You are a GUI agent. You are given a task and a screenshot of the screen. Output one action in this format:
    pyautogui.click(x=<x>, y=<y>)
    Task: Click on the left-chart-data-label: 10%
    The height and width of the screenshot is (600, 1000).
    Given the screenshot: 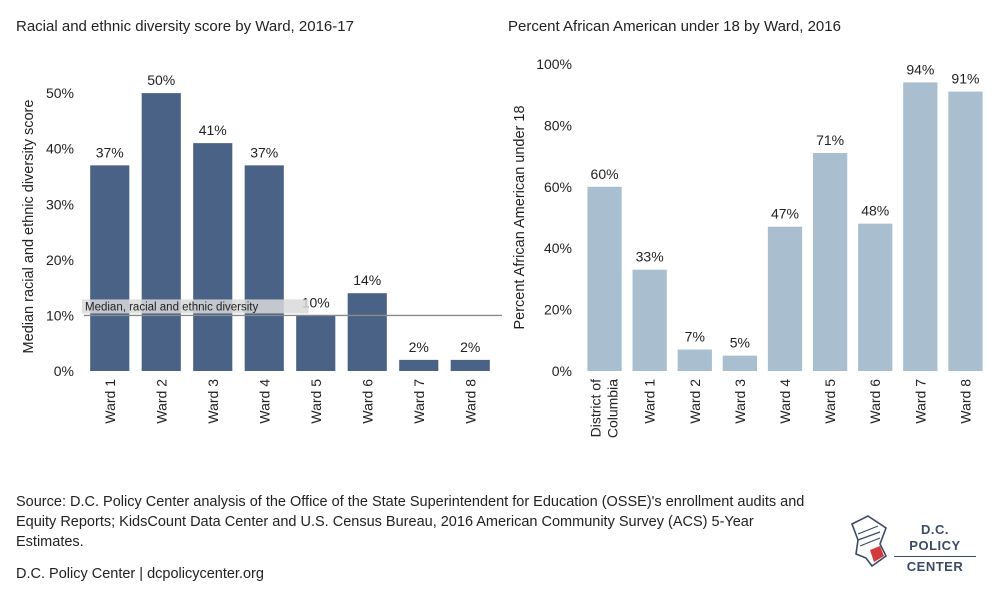 What is the action you would take?
    pyautogui.click(x=316, y=302)
    